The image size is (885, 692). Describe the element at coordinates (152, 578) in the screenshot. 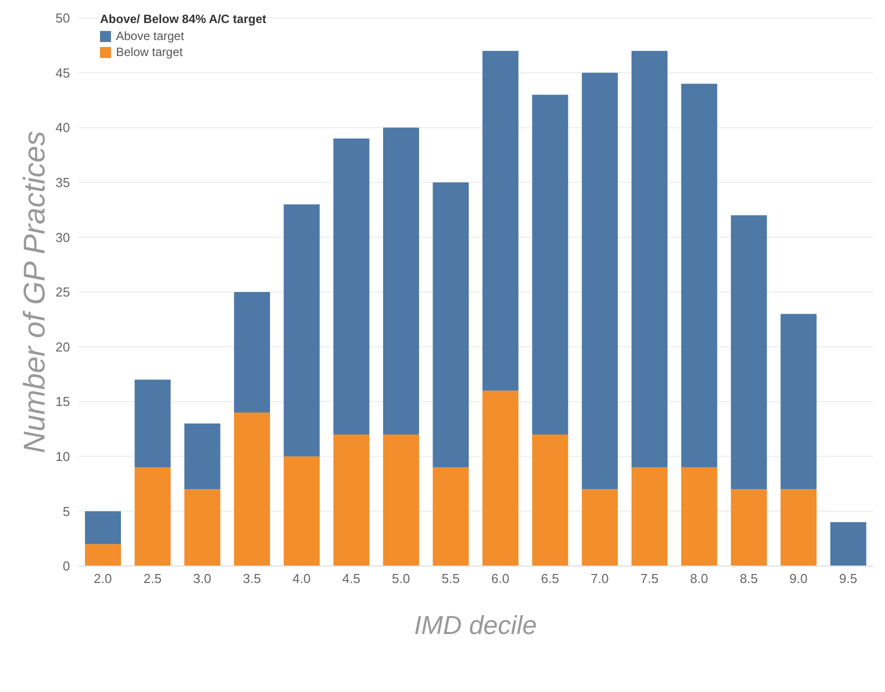

I see `x-tick-label: 2.5` at that location.